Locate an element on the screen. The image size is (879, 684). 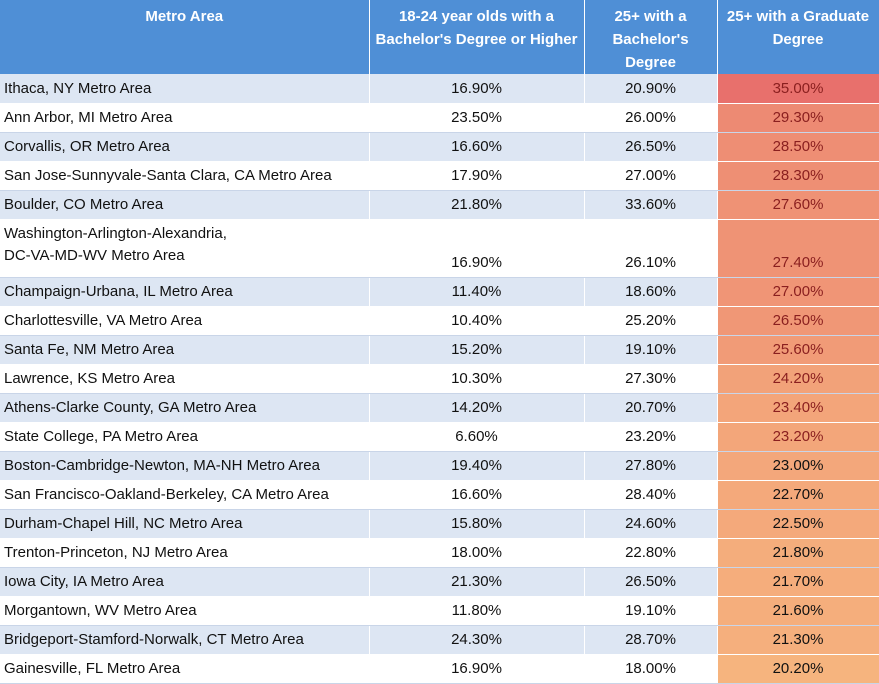
cell-metro-area: Durham-Chapel Hill, NC Metro Area is located at coordinates (185, 524).